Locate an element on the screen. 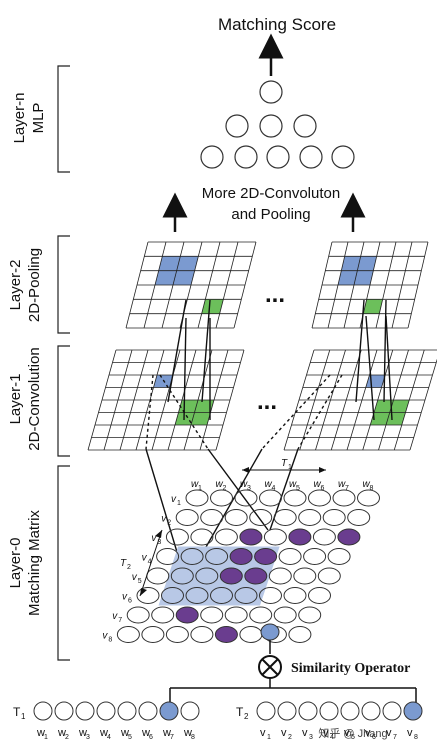  word-label-index: 8 is located at coordinates (193, 737).